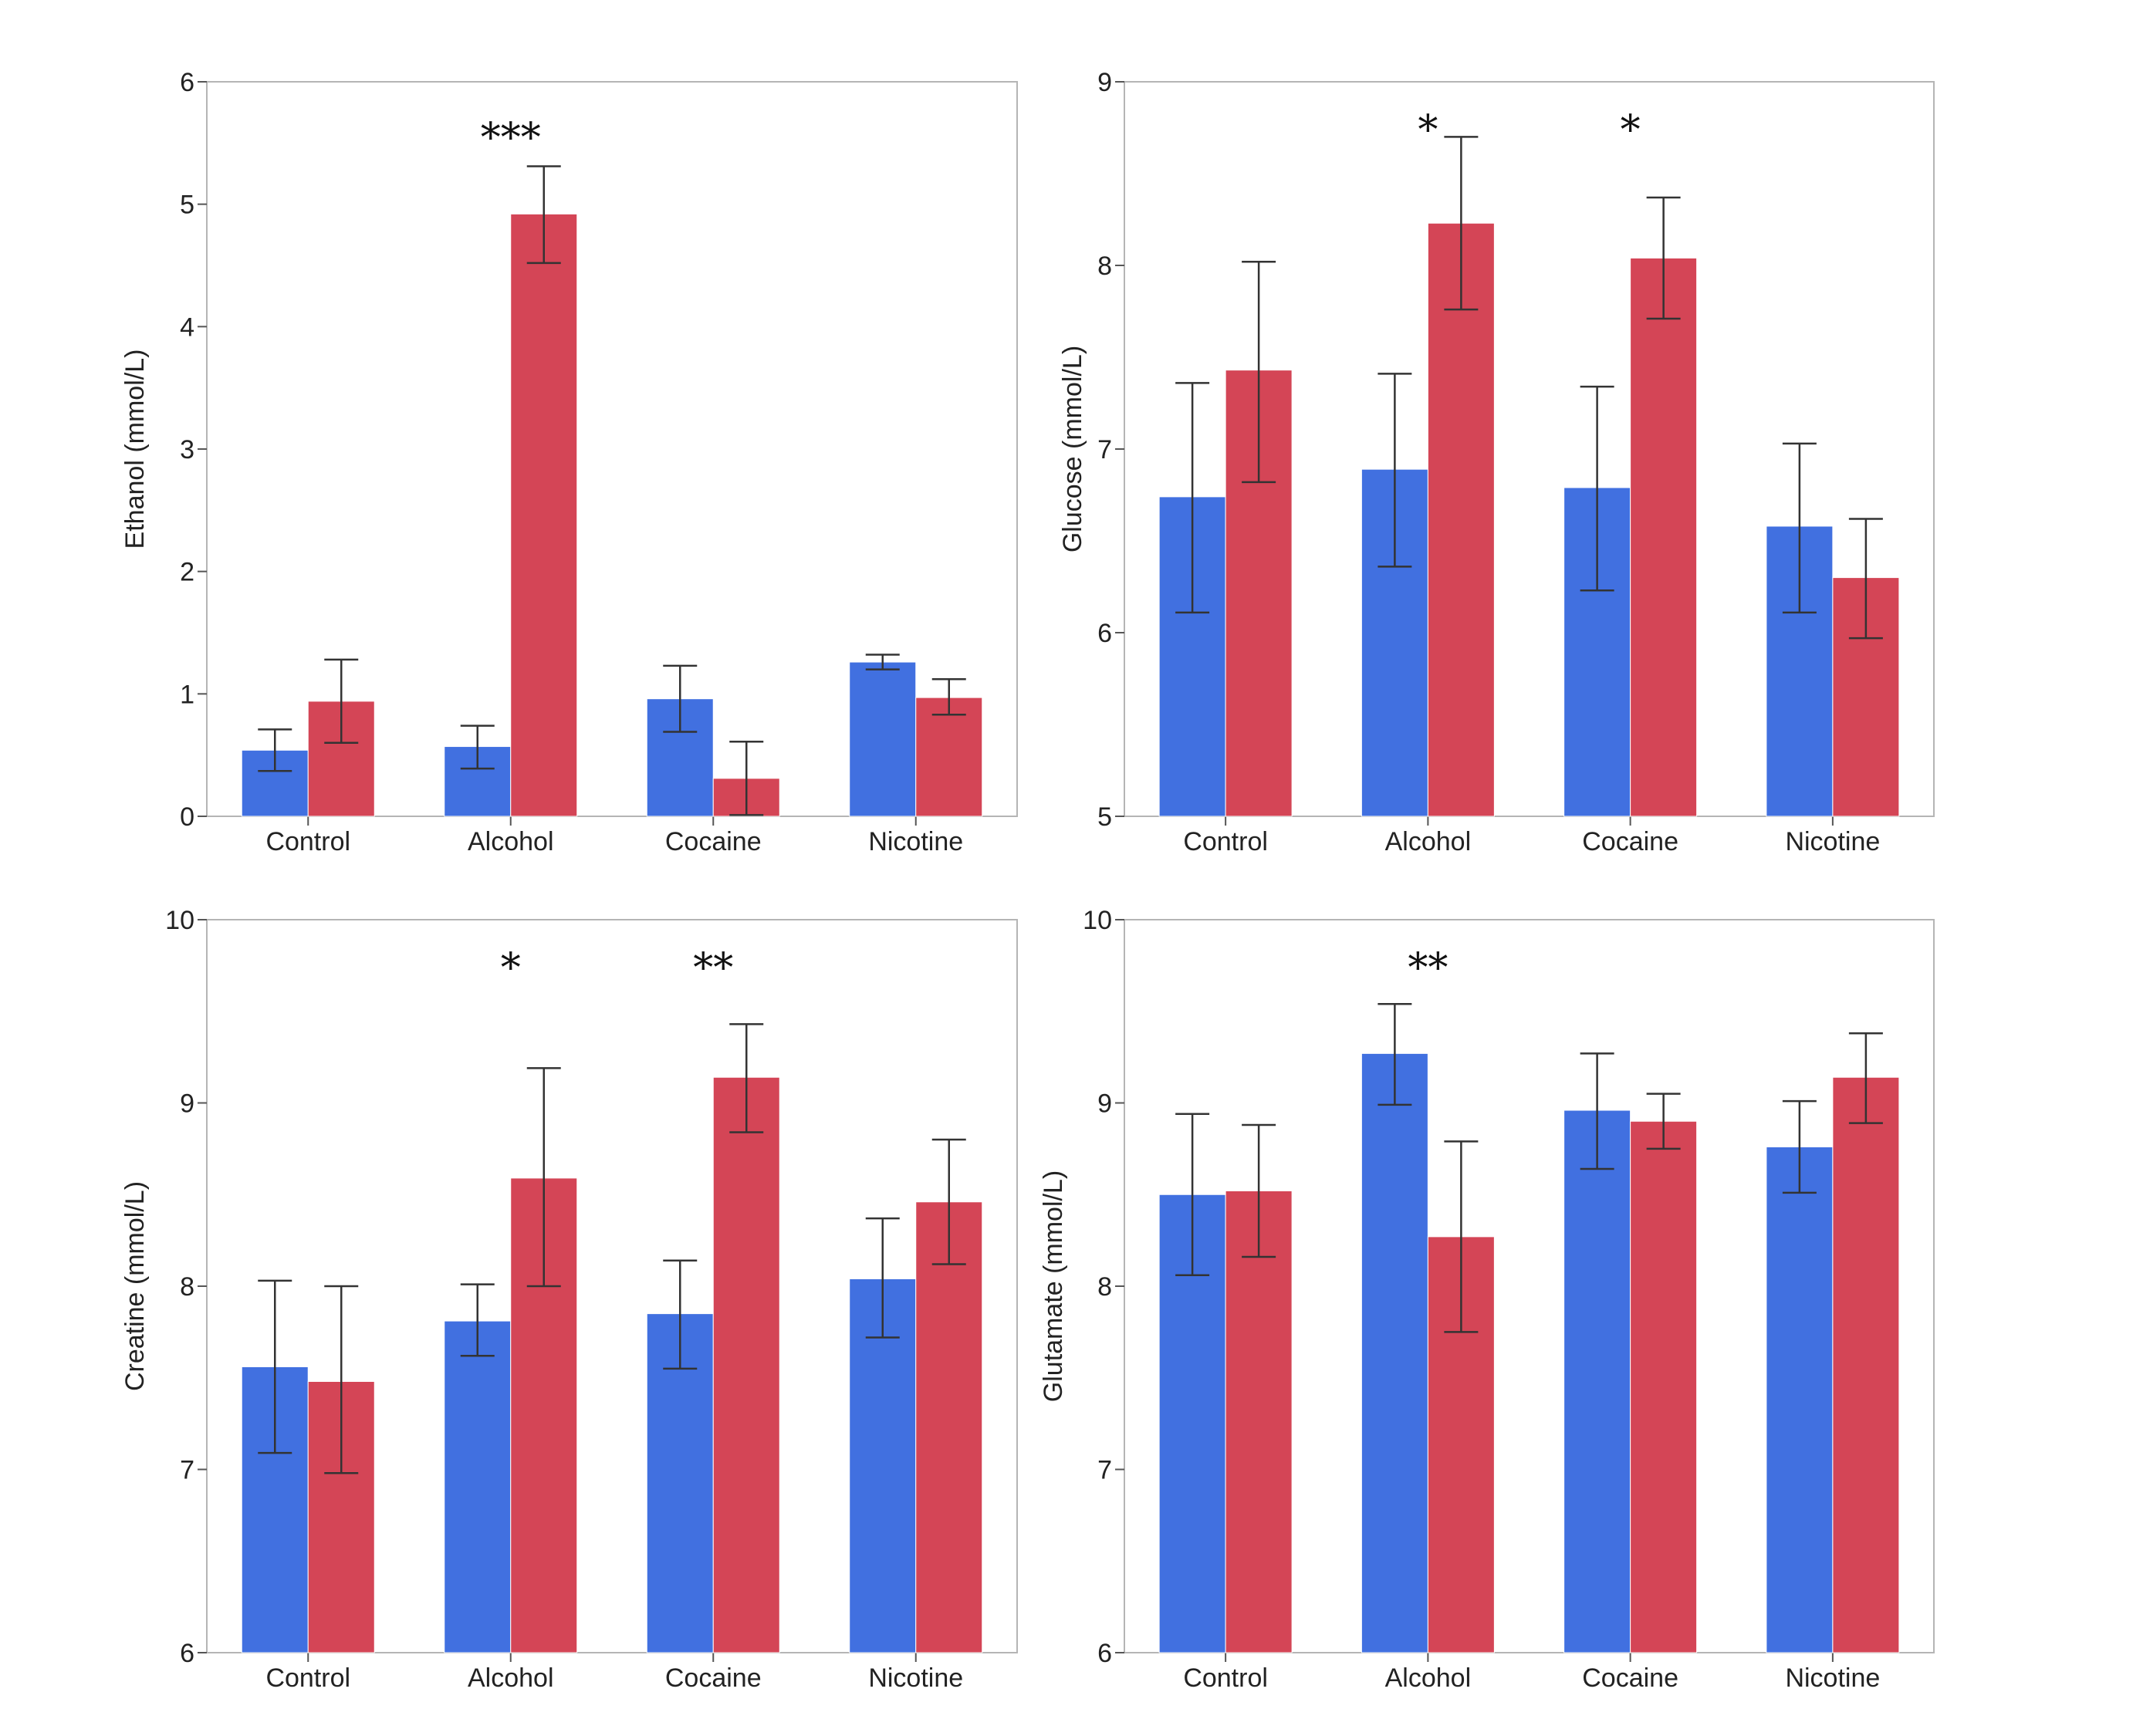  I want to click on y-axis-label: Creatine (mmol/L), so click(135, 1286).